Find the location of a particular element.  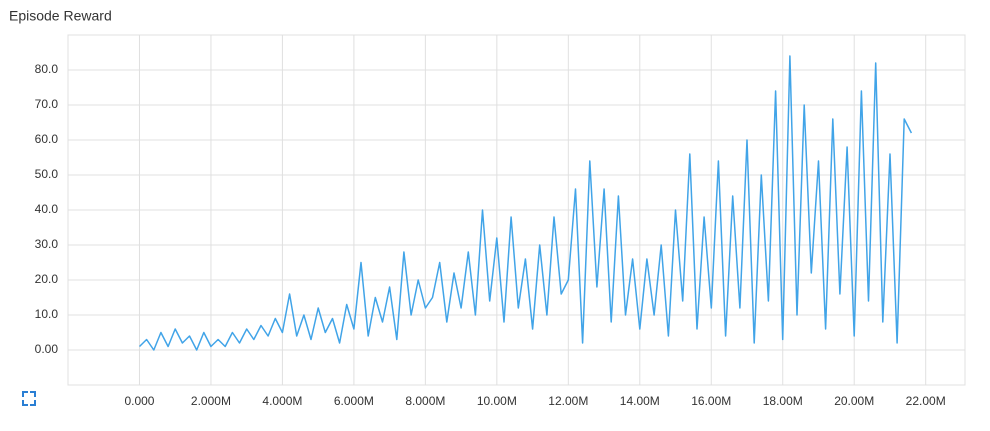

x-tick-label: 22.00M is located at coordinates (926, 401).